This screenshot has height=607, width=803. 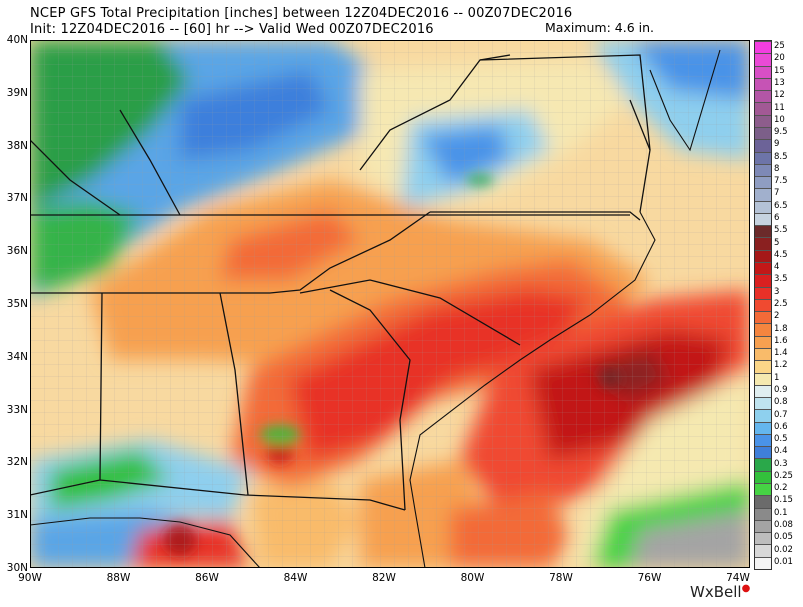 What do you see at coordinates (17, 462) in the screenshot?
I see `lat-label: 32N` at bounding box center [17, 462].